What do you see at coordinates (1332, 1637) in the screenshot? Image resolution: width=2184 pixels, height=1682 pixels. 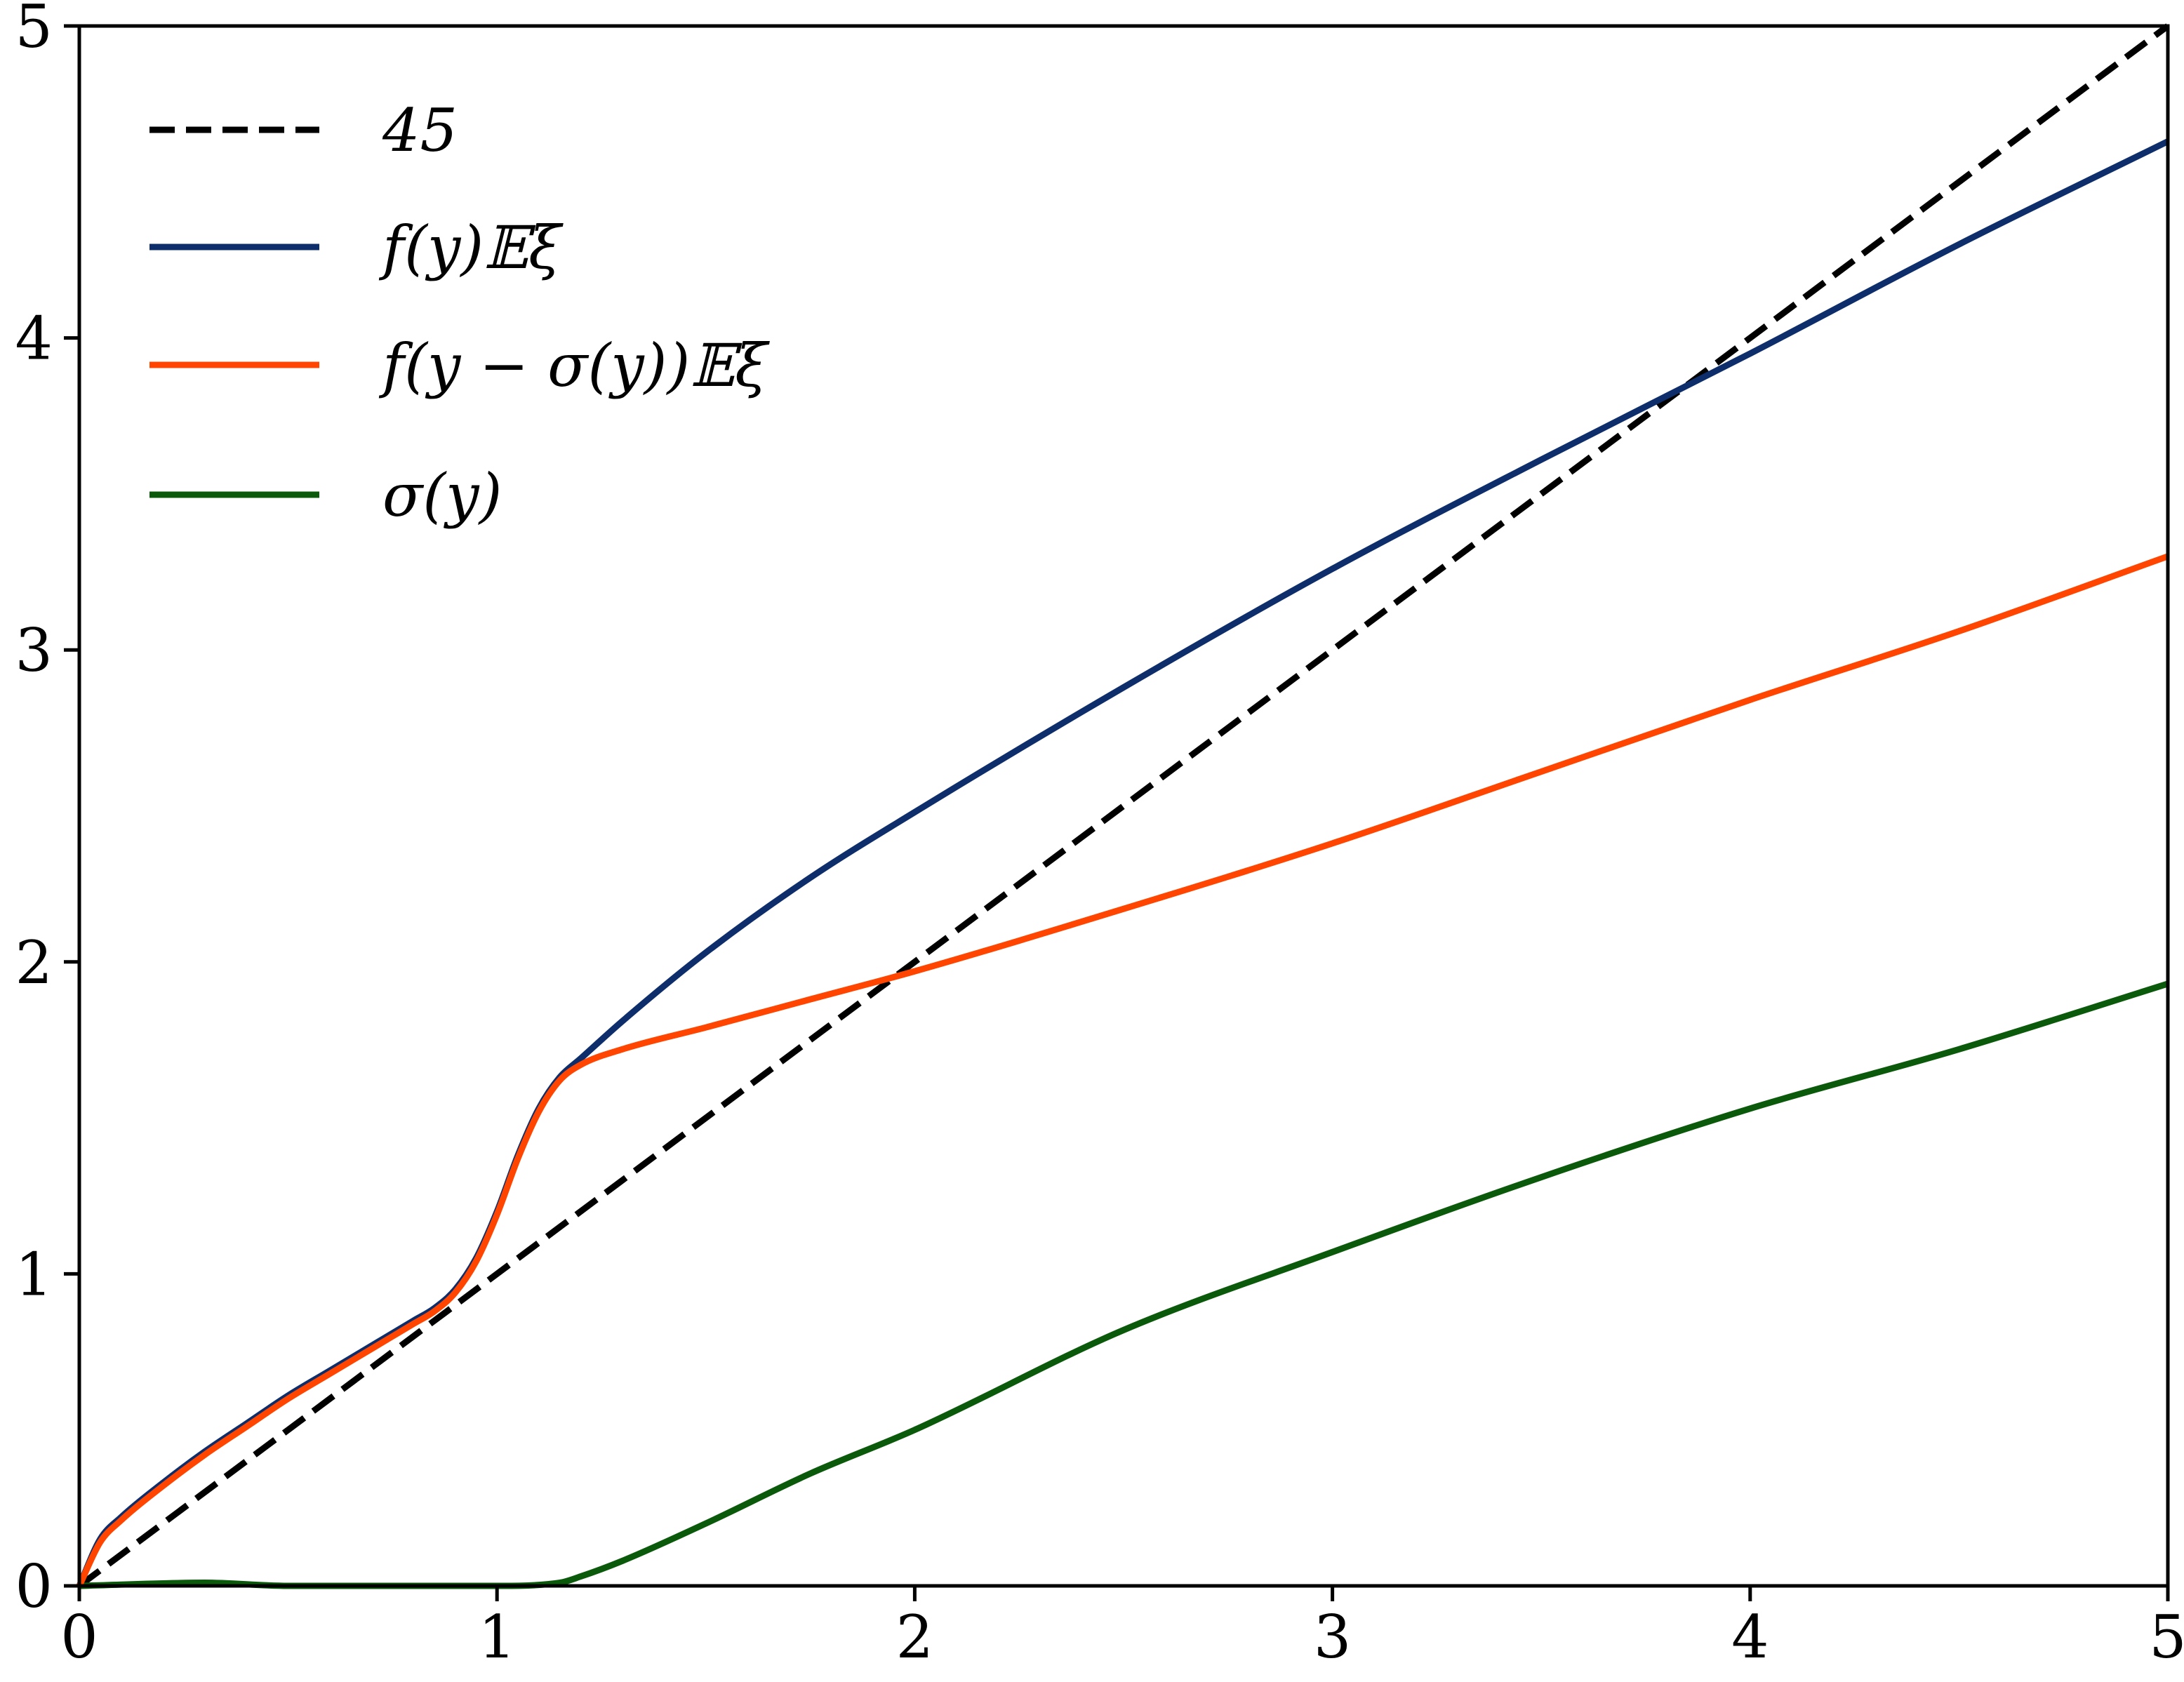 I see `x-tick-label: 3` at bounding box center [1332, 1637].